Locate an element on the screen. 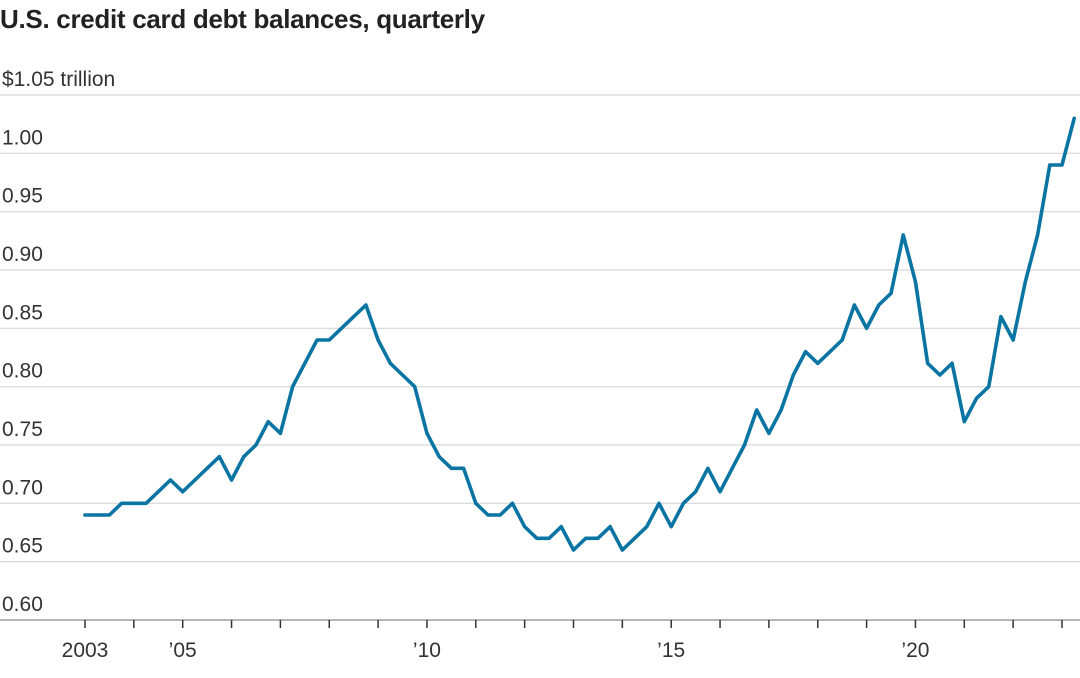 This screenshot has height=678, width=1080. y-tick-label: 0.75 is located at coordinates (22, 429).